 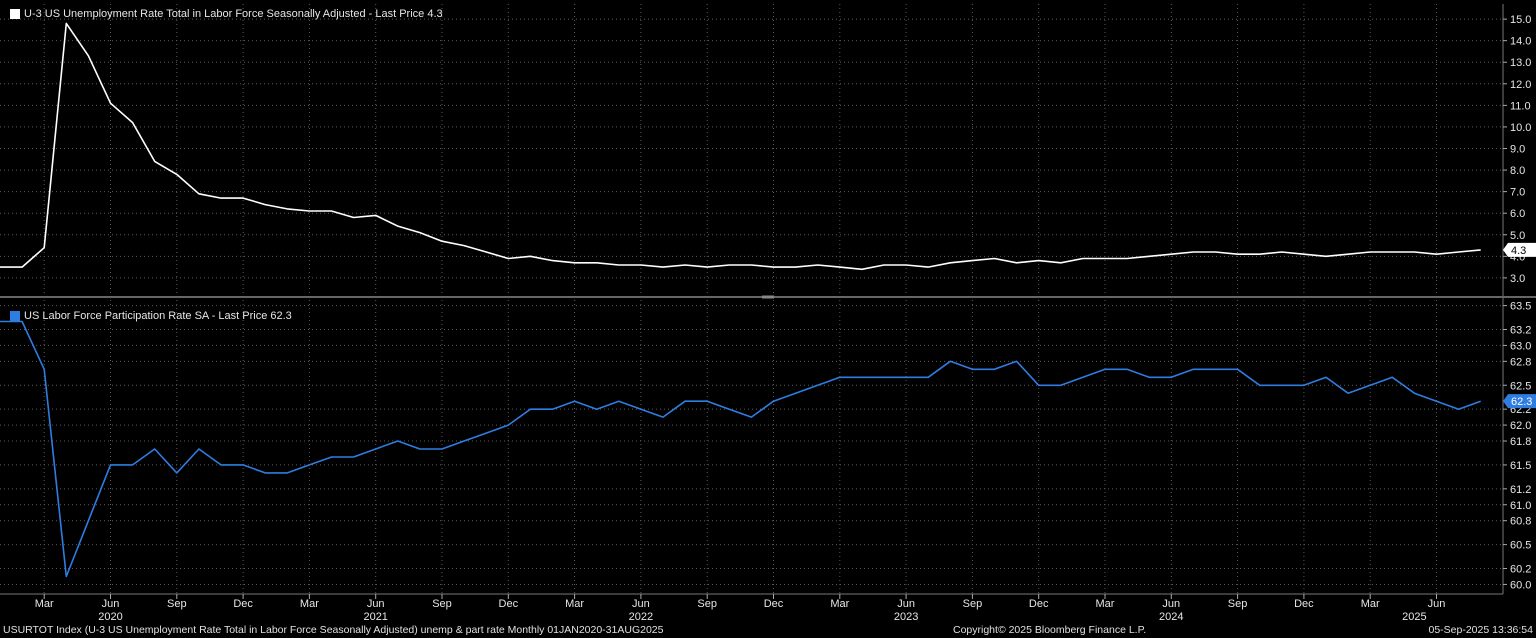 I want to click on x-year-label: 2022, so click(x=641, y=617).